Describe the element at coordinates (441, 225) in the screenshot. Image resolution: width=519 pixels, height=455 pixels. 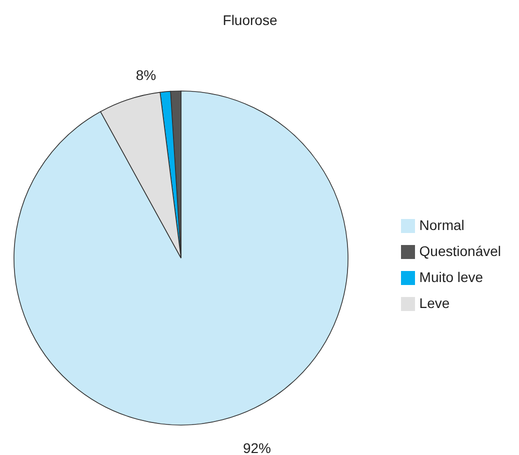
I see `legend-label: Normal` at that location.